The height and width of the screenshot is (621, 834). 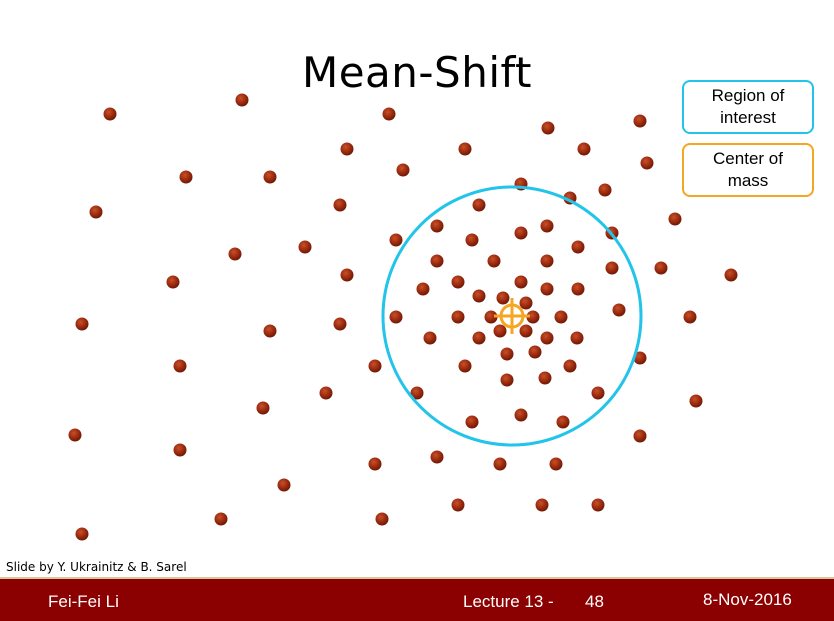 I want to click on legend-center-of-mass: Center of mass, so click(x=748, y=170).